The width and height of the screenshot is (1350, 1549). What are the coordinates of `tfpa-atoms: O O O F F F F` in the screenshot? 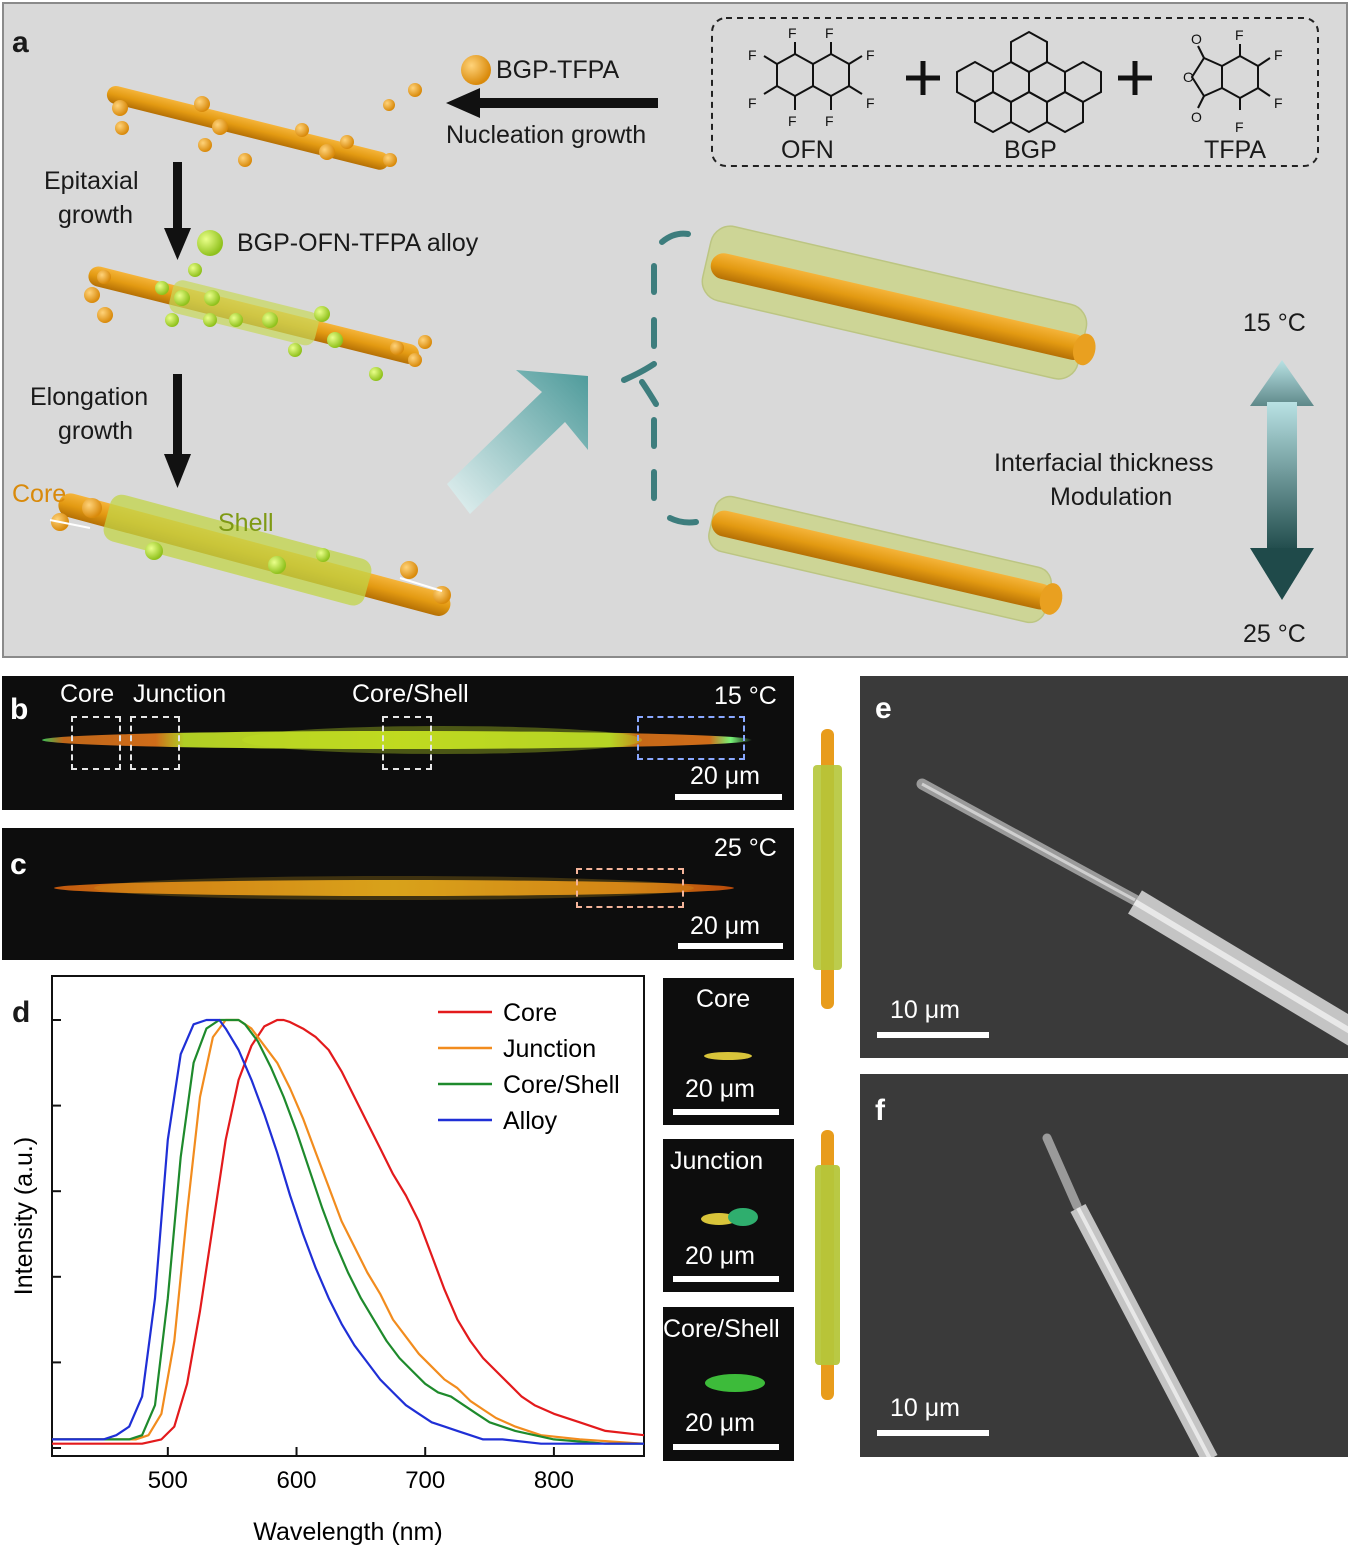 It's located at (1233, 81).